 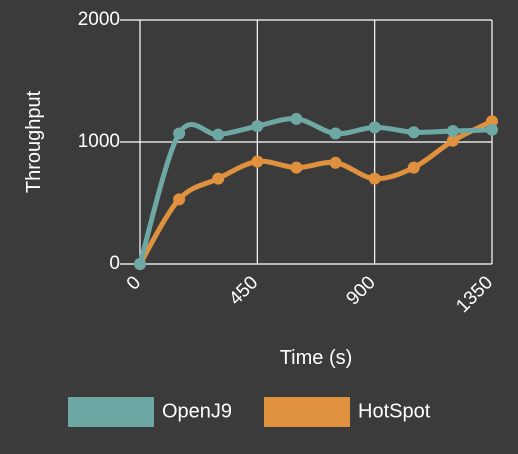 I want to click on y-axis-label: Throughput, so click(x=34, y=141).